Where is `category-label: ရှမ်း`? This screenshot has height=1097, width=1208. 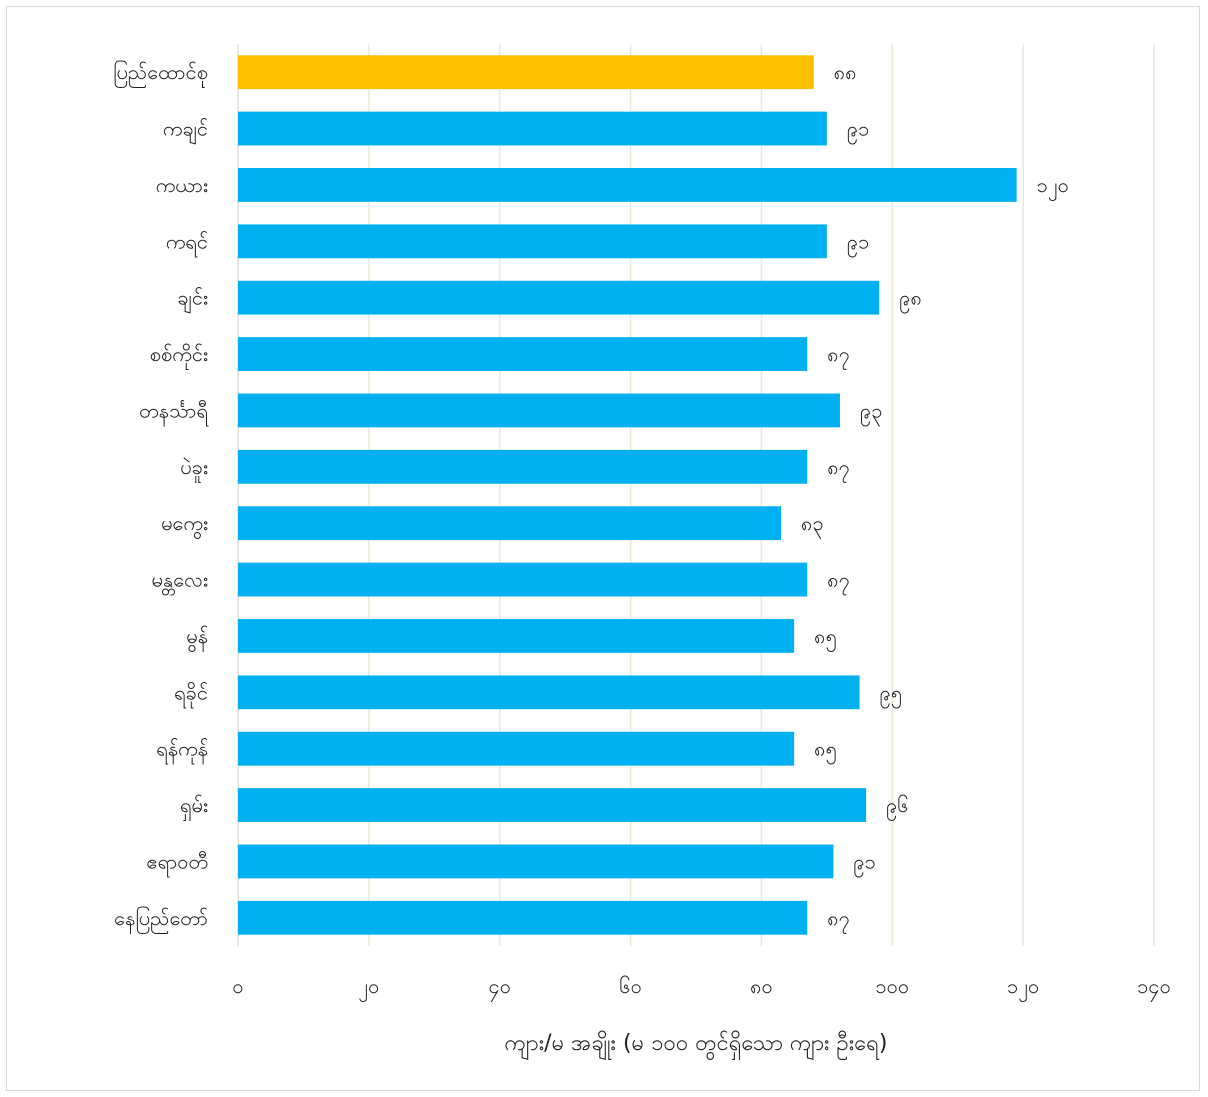
category-label: ရှမ်း is located at coordinates (194, 807).